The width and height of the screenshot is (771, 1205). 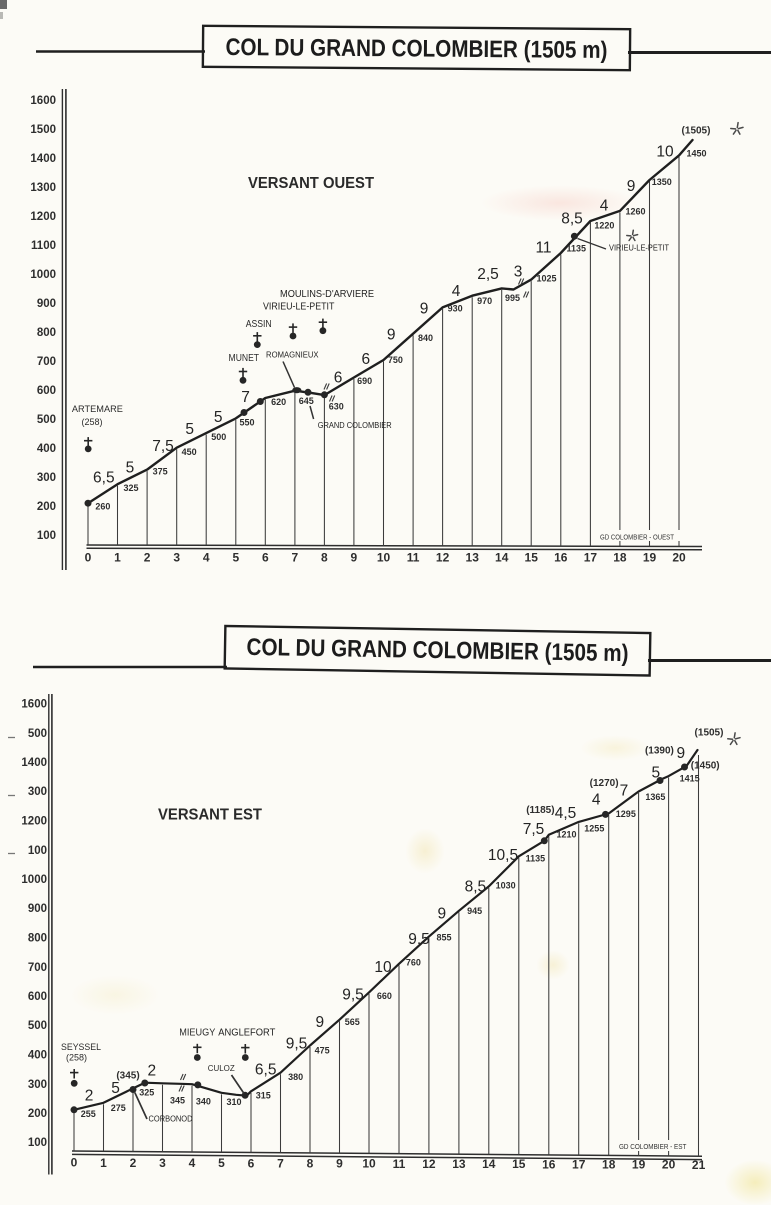 I want to click on svg-text: GD COLOMBIER - OUEST, so click(x=637, y=538).